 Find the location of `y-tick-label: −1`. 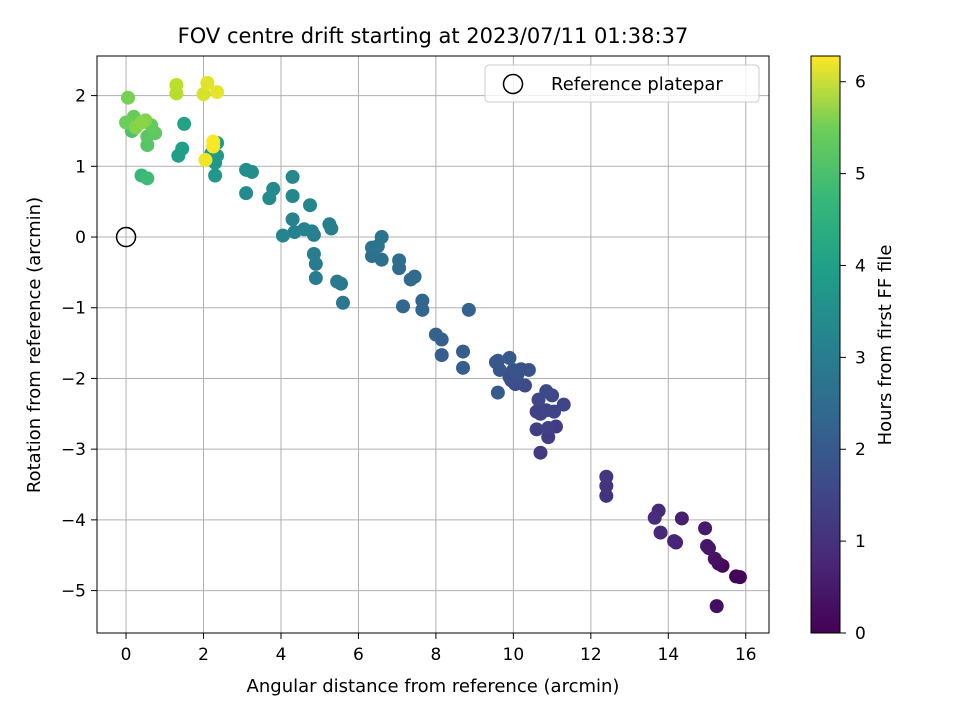

y-tick-label: −1 is located at coordinates (73, 309).